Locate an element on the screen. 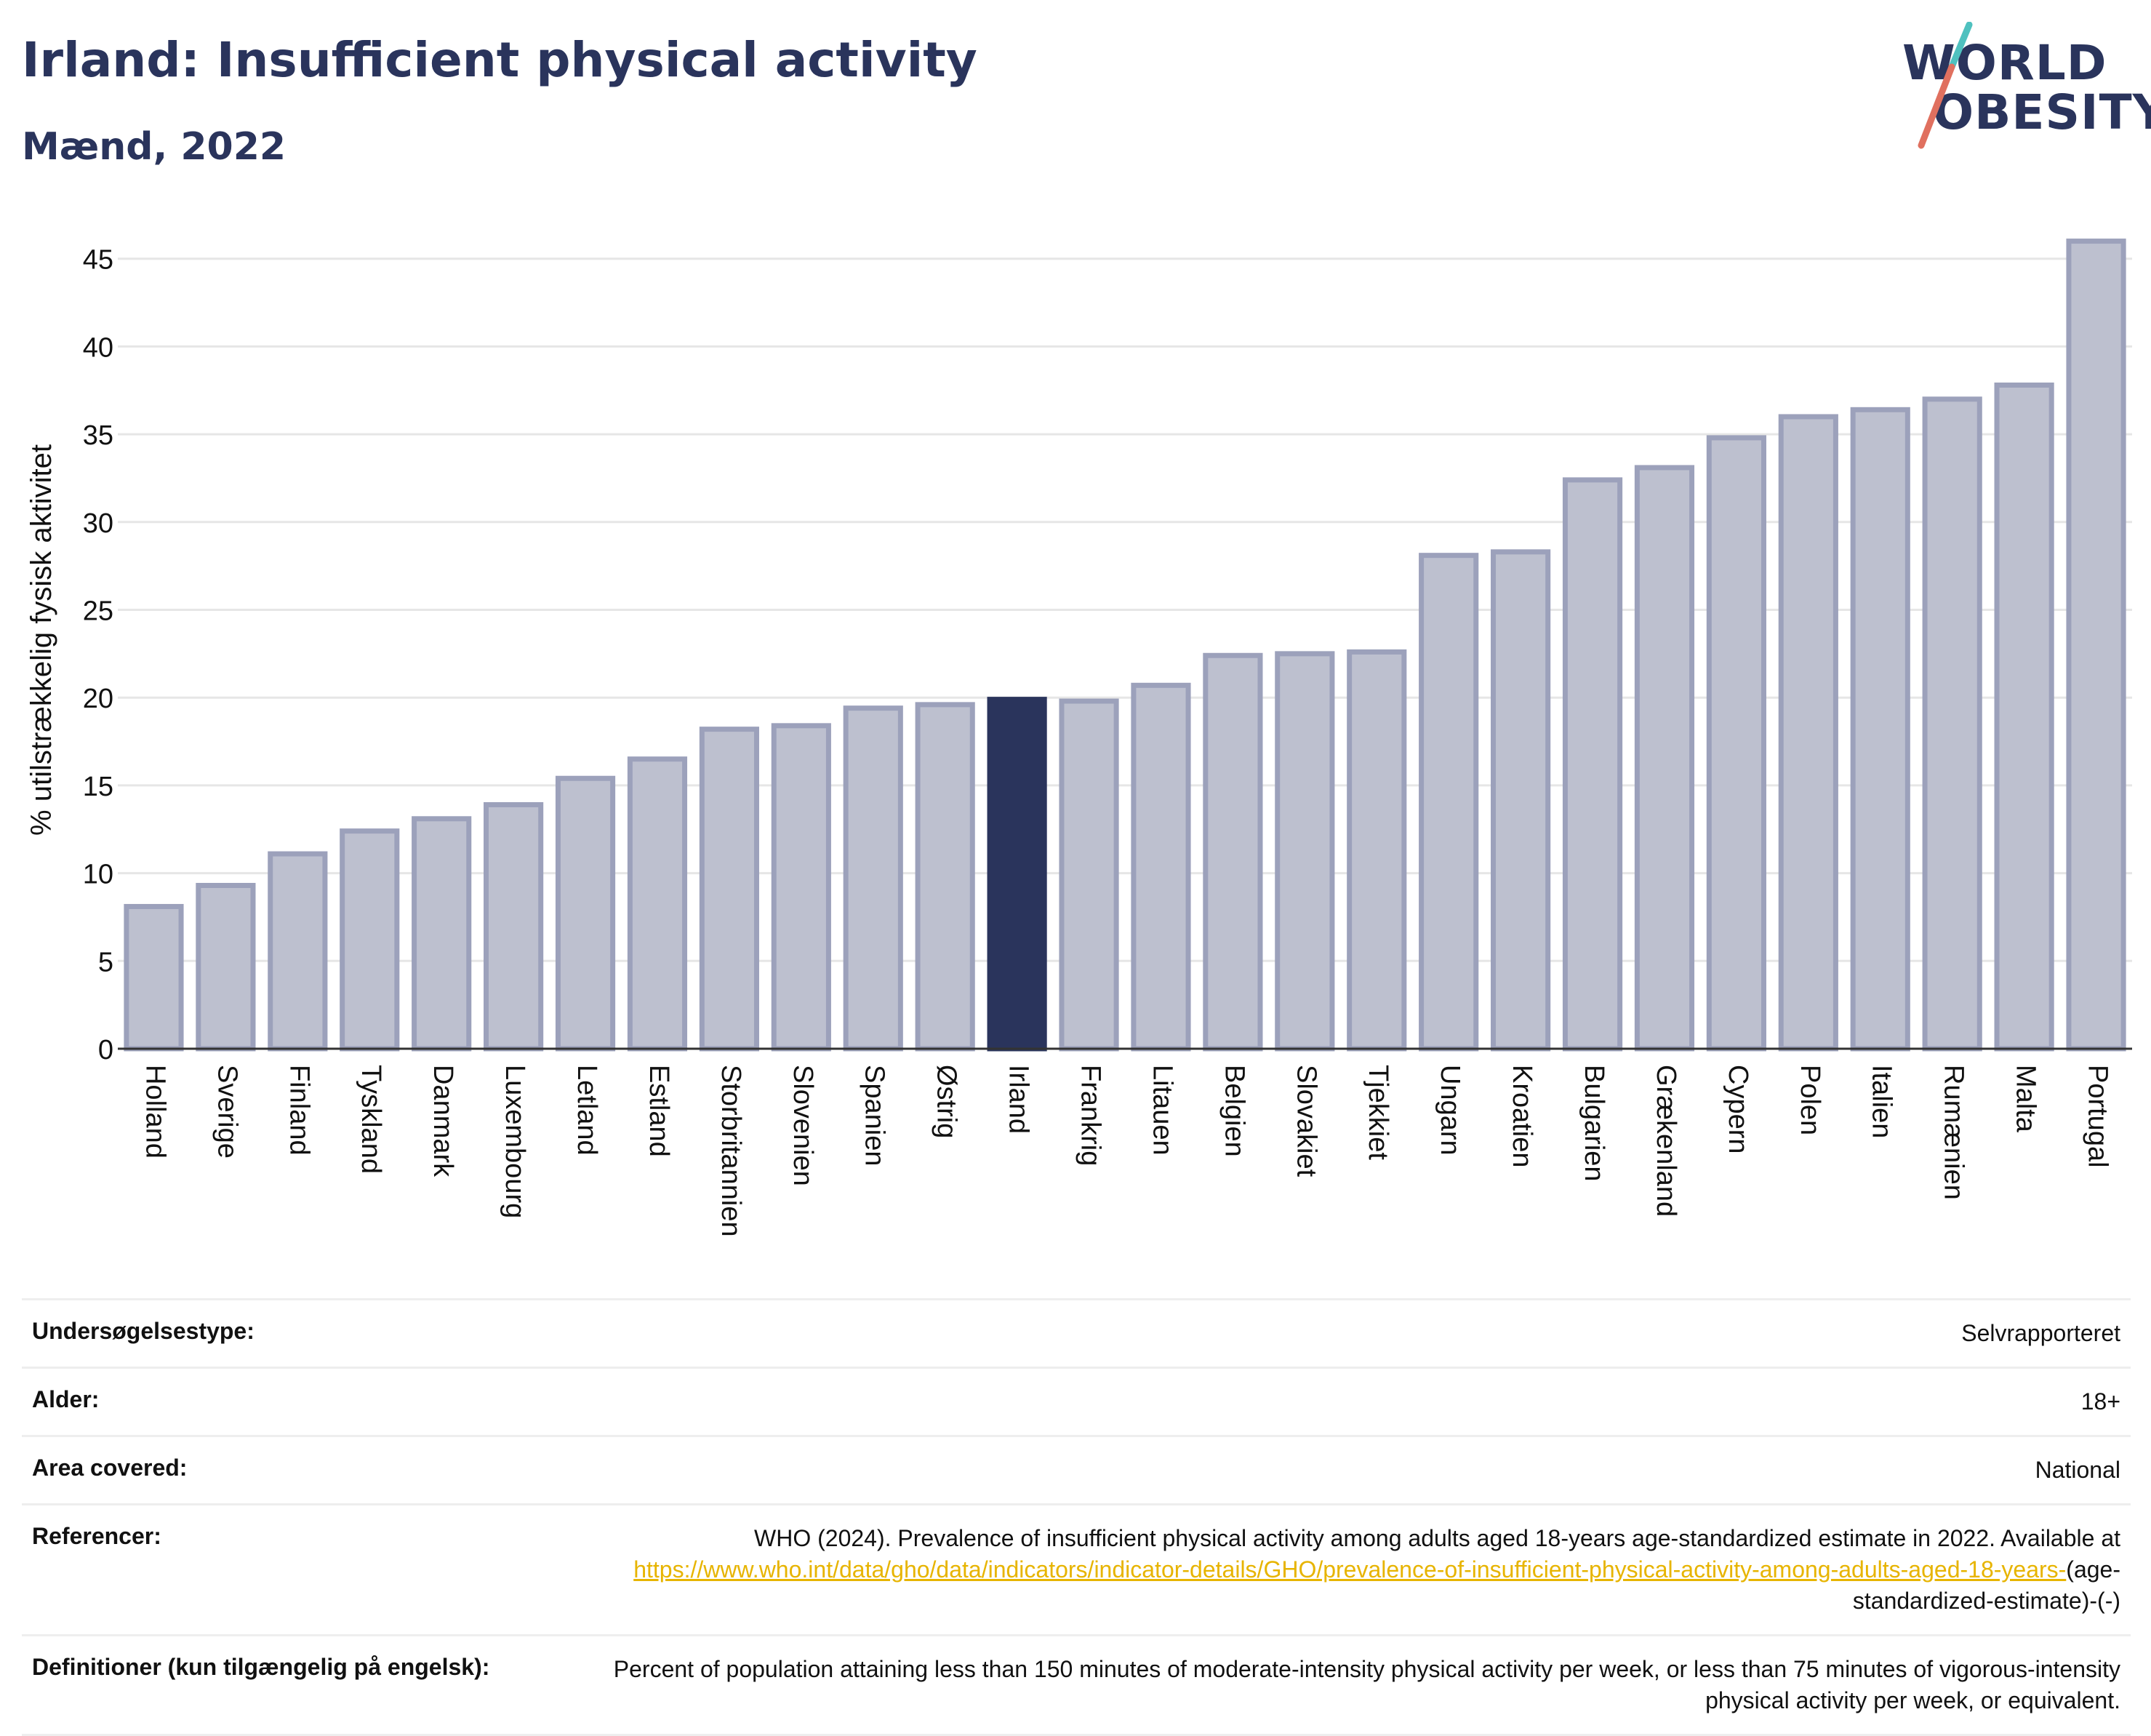 The image size is (2151, 1736). x-tick-label: Storbritannien is located at coordinates (731, 1151).